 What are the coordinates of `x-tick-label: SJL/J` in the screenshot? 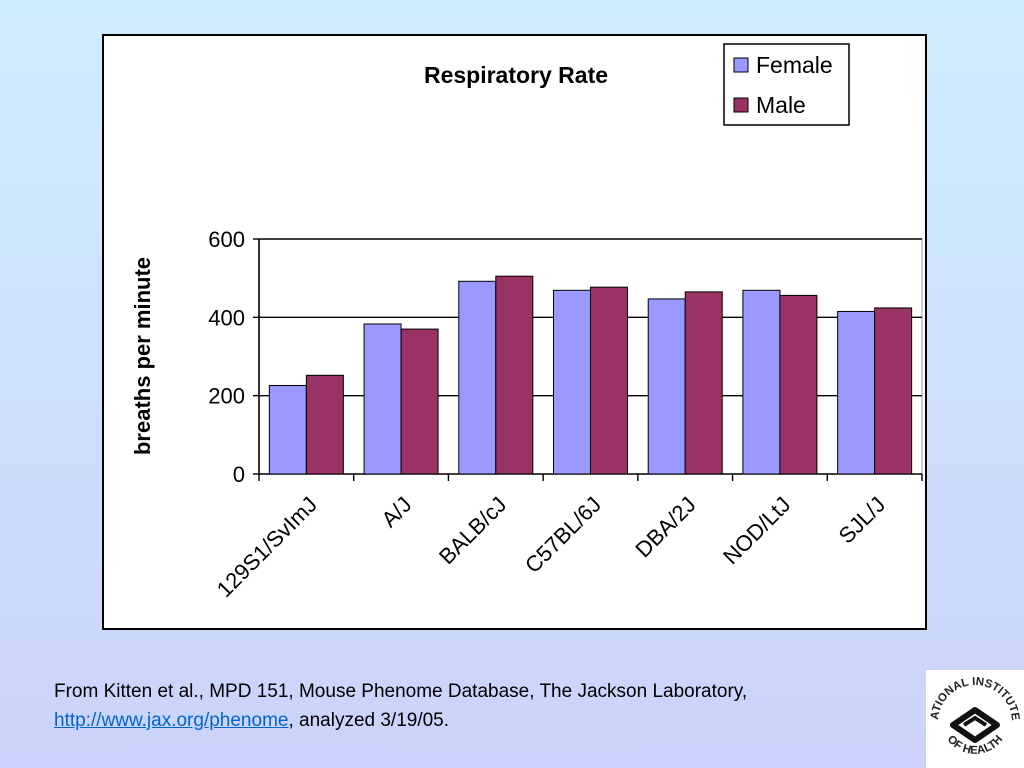 It's located at (862, 520).